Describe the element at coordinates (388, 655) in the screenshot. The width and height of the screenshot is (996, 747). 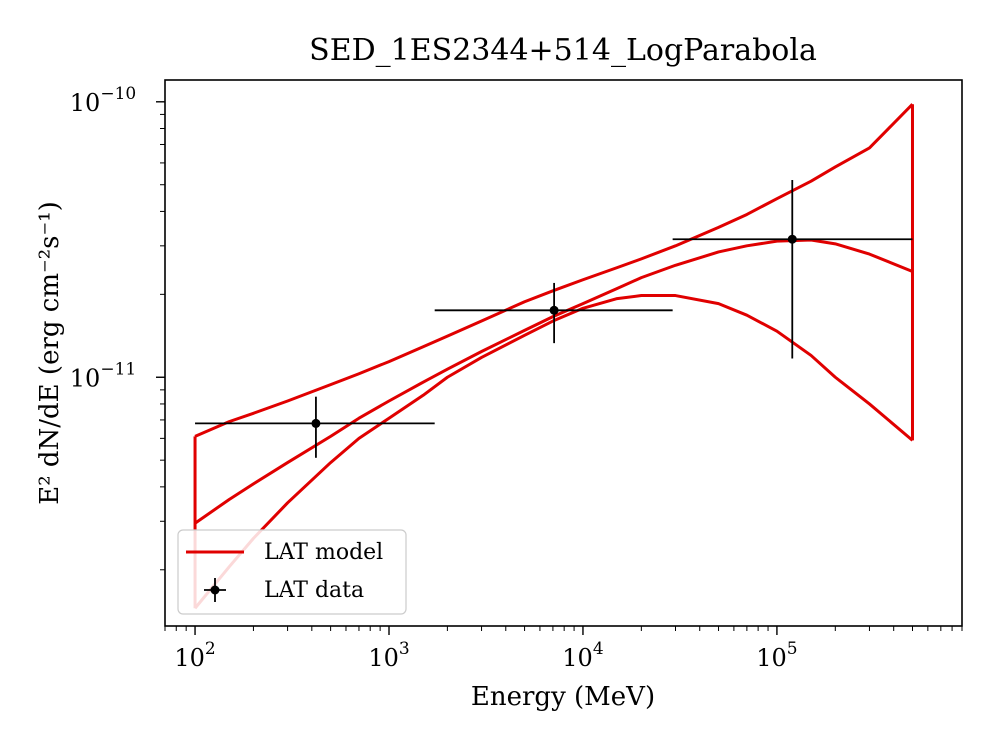
I see `x-tick-label: 10³` at that location.